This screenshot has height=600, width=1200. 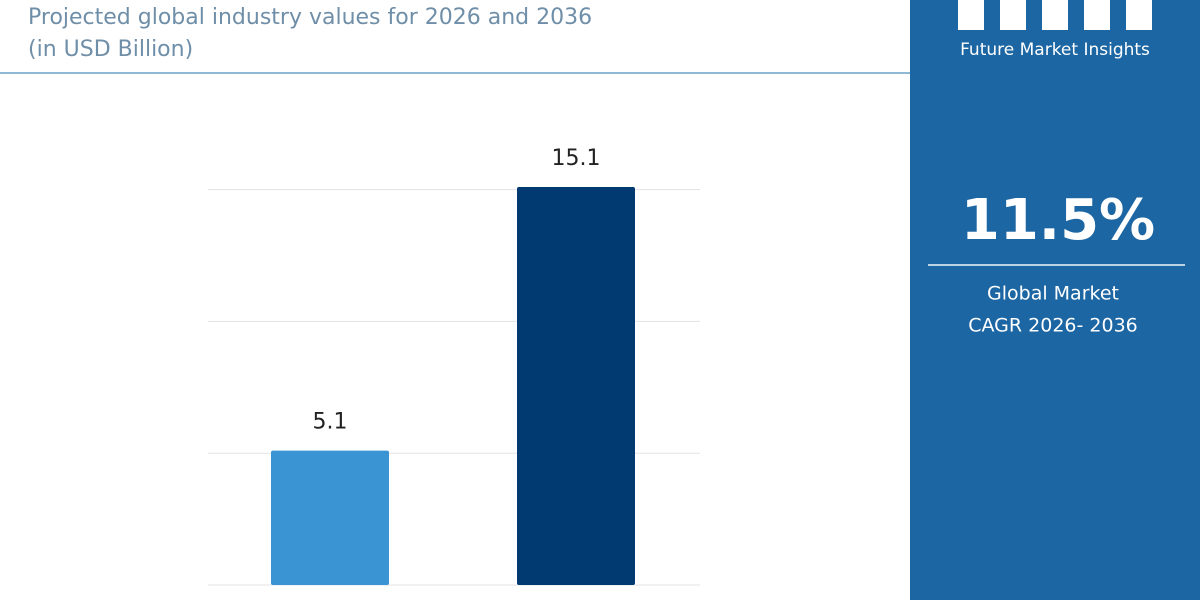 I want to click on cagr-label: Global Market, so click(x=1053, y=294).